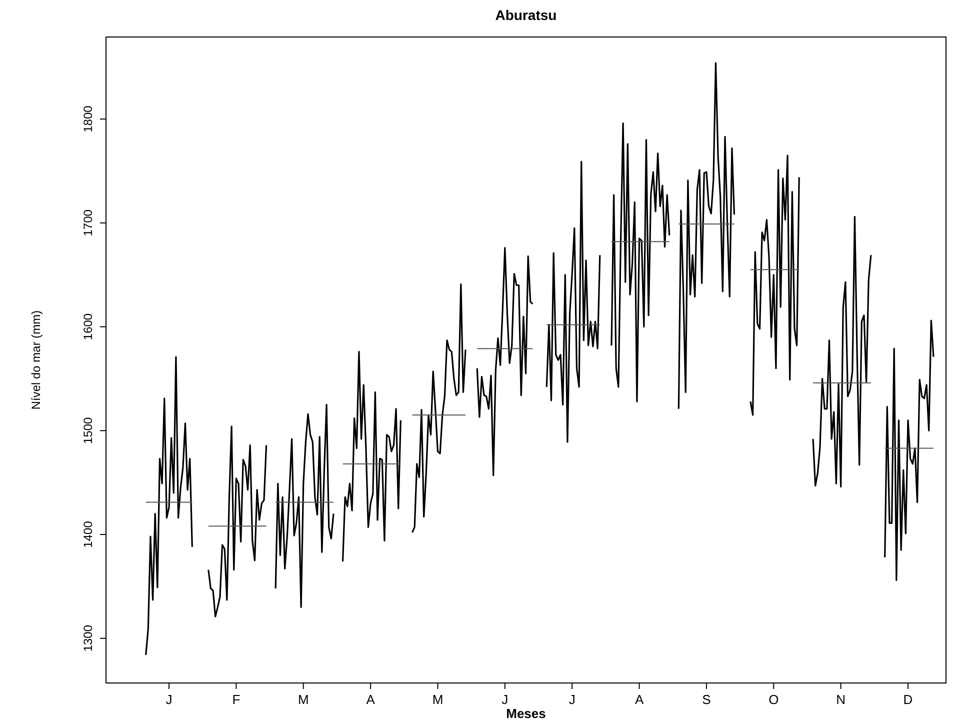 The width and height of the screenshot is (958, 722). What do you see at coordinates (773, 699) in the screenshot?
I see `x-tick-label: O` at bounding box center [773, 699].